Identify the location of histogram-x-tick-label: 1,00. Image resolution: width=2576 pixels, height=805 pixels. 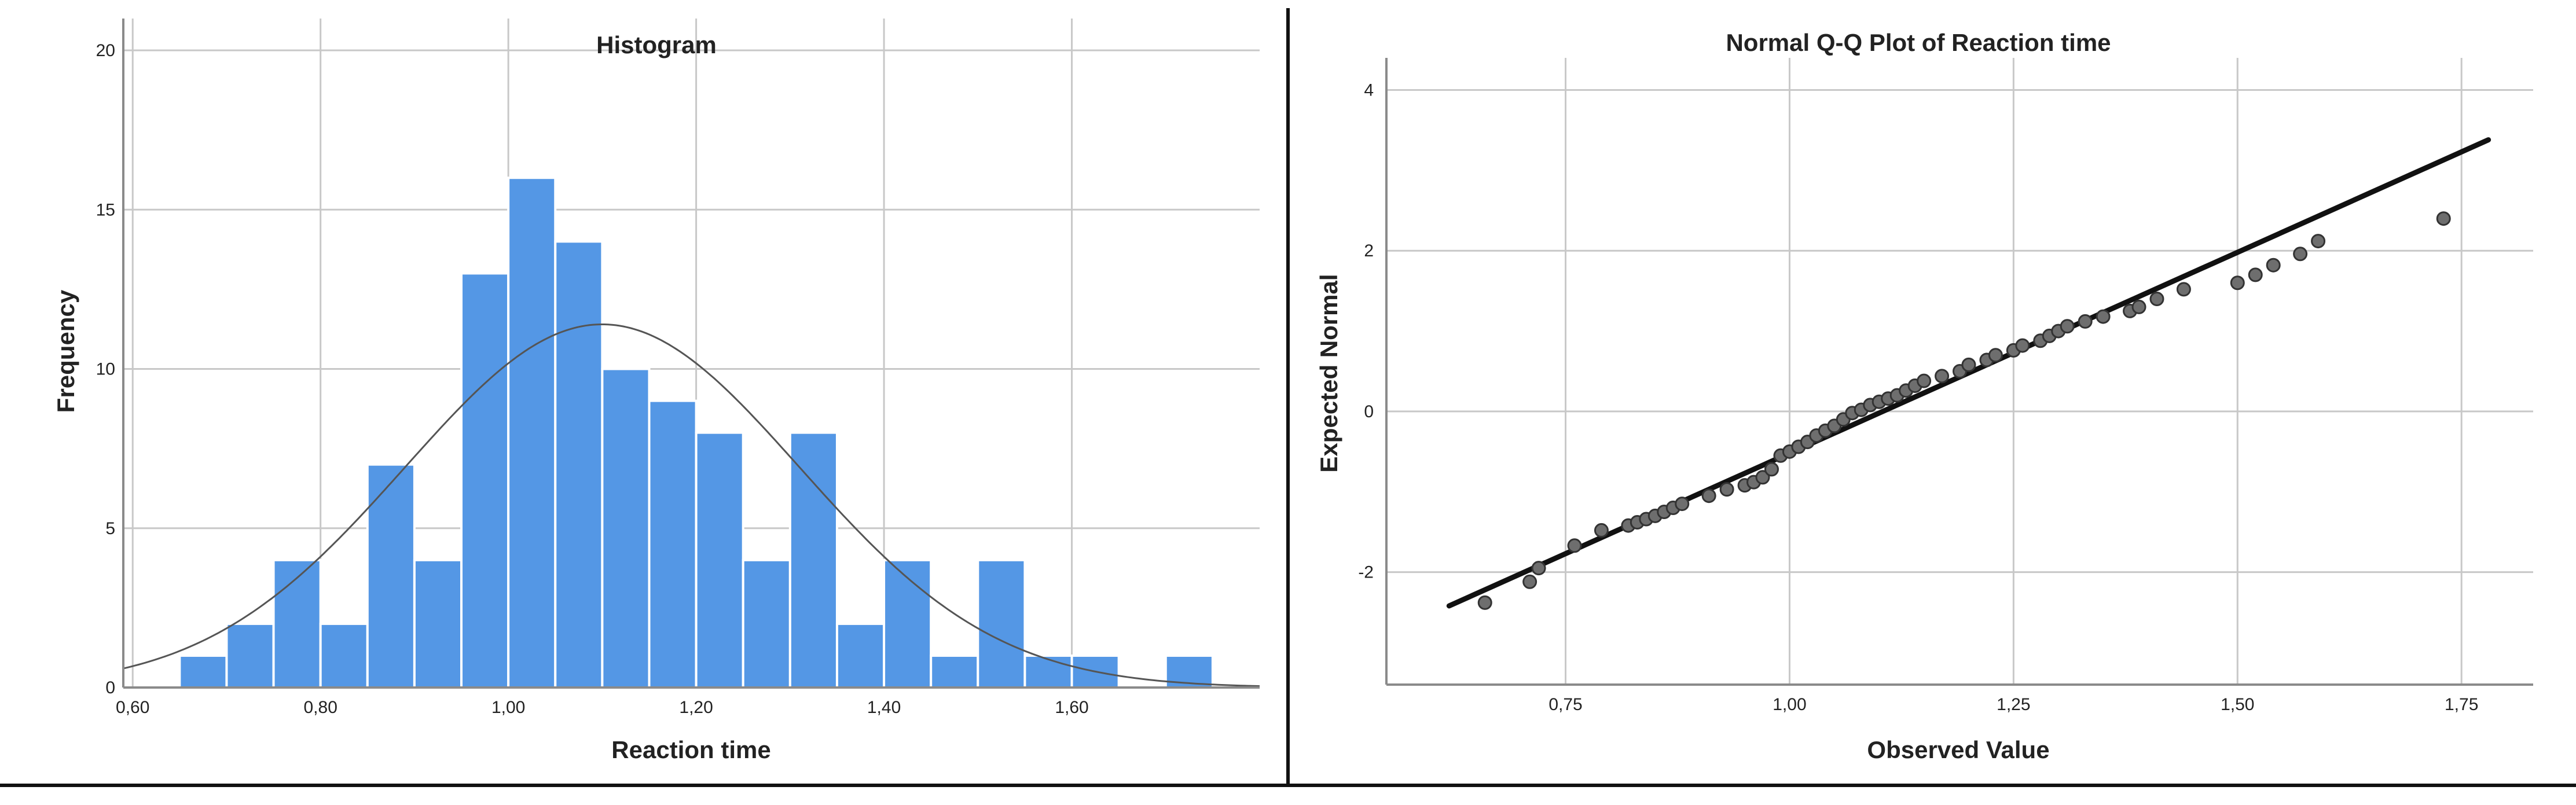
(508, 708).